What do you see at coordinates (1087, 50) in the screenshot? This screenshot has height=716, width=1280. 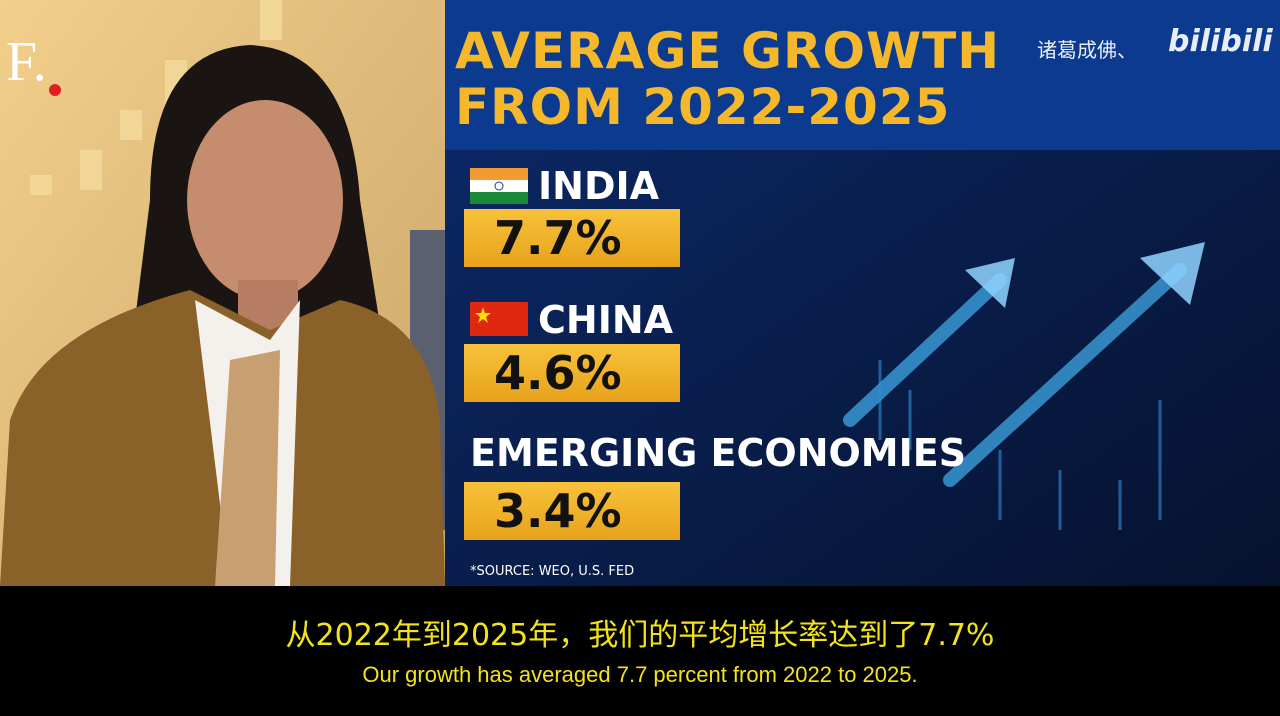 I see `watermark-user: 诸葛成佛、` at bounding box center [1087, 50].